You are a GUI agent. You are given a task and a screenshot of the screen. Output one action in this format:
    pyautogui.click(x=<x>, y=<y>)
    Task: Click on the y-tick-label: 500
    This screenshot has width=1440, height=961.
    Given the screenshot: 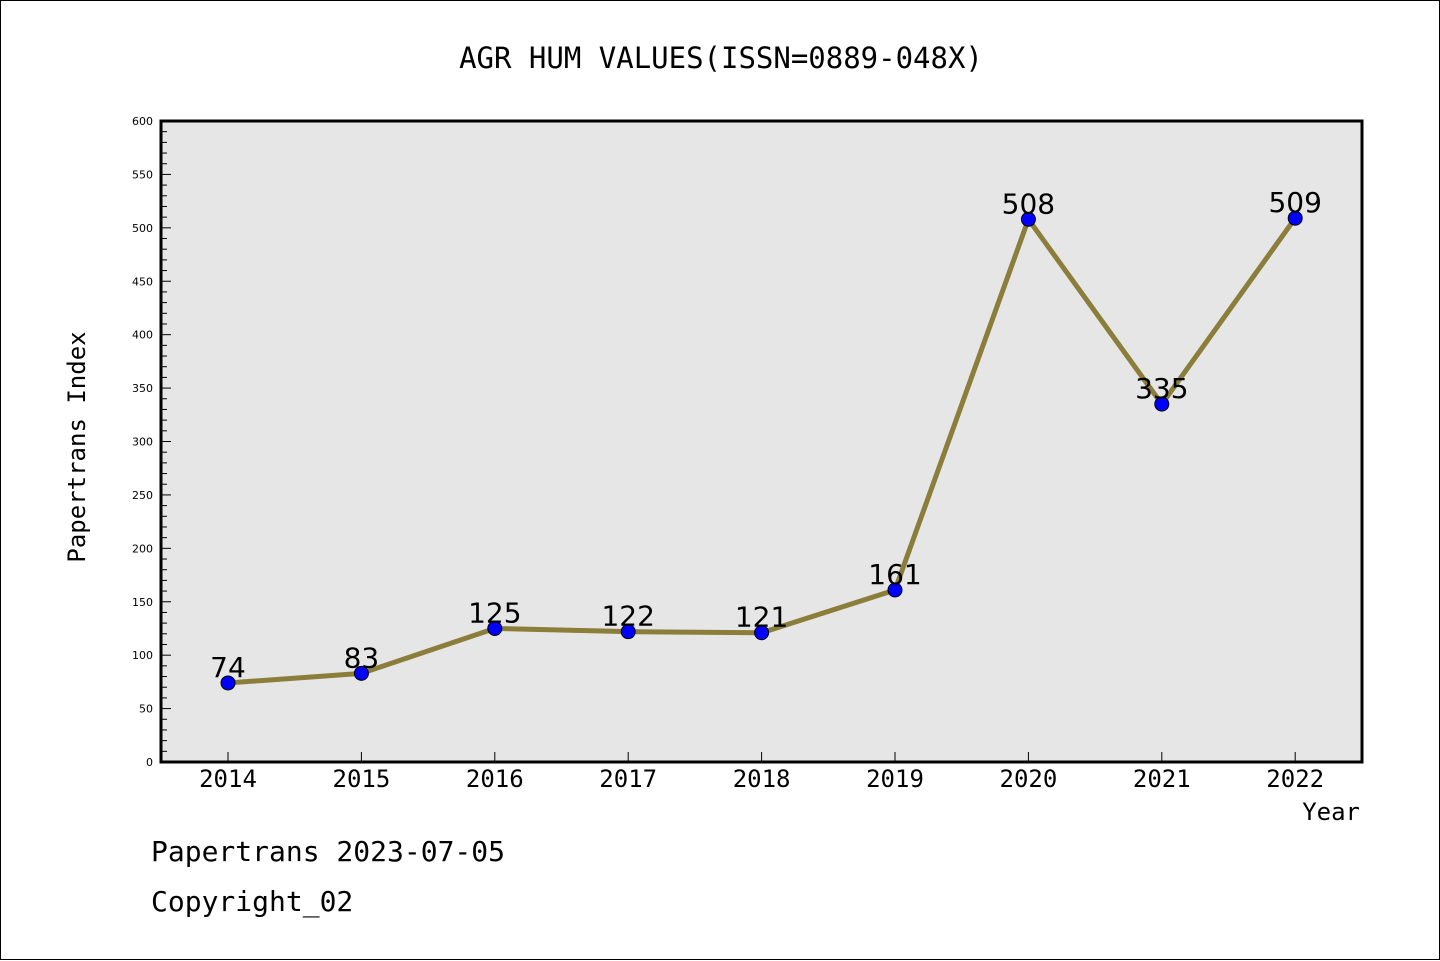 What is the action you would take?
    pyautogui.click(x=142, y=228)
    